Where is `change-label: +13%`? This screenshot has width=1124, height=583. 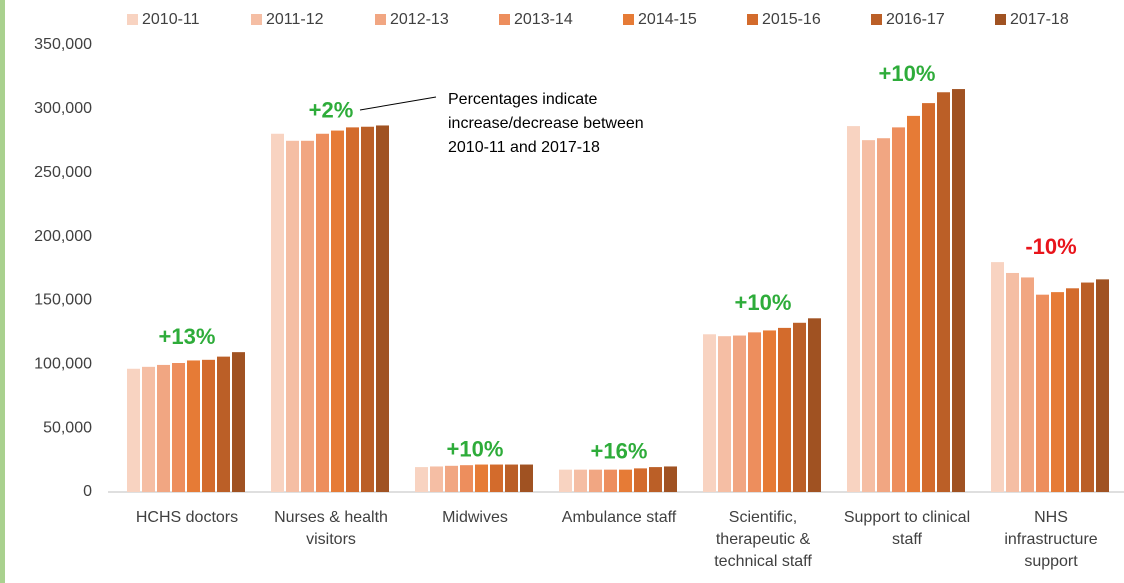 change-label: +13% is located at coordinates (187, 336).